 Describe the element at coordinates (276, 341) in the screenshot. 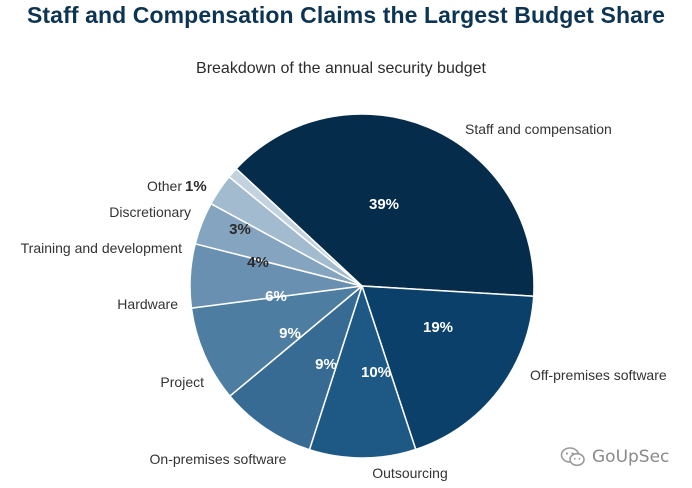

I see `pie-slice-project` at that location.